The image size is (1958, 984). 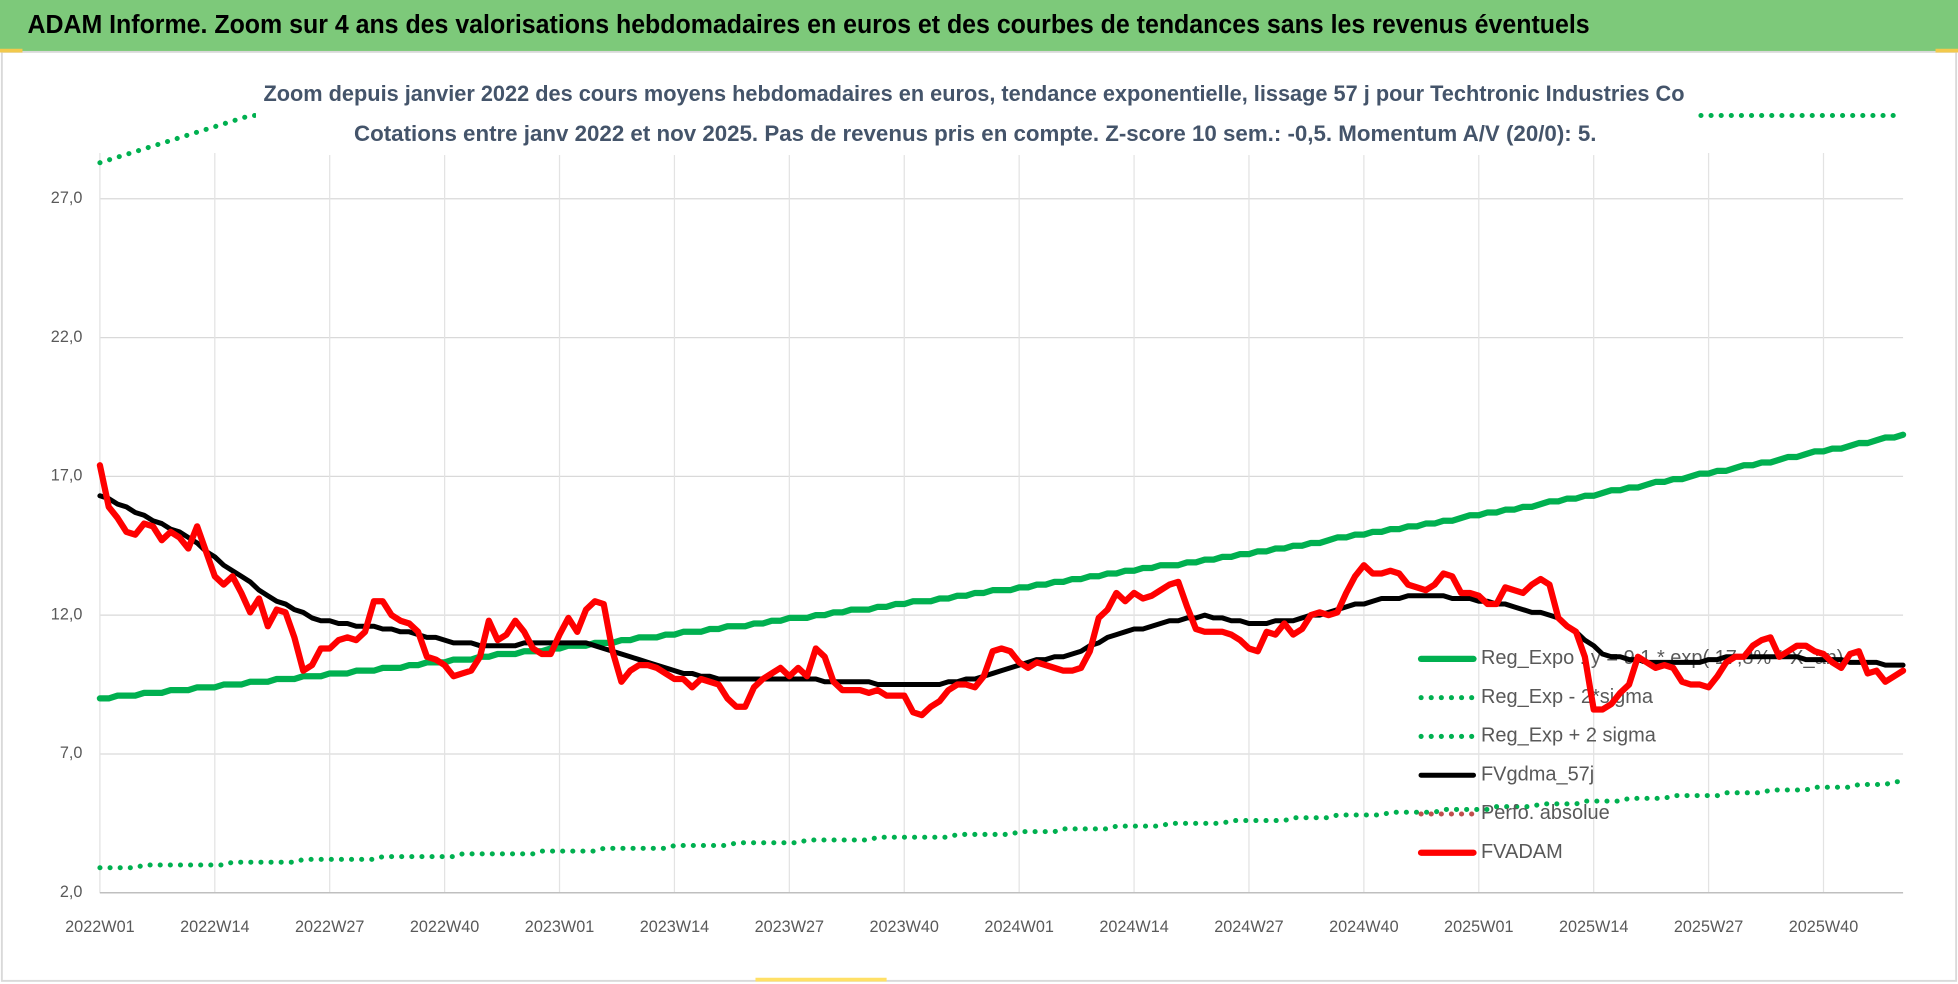 I want to click on header-band, so click(x=979, y=26).